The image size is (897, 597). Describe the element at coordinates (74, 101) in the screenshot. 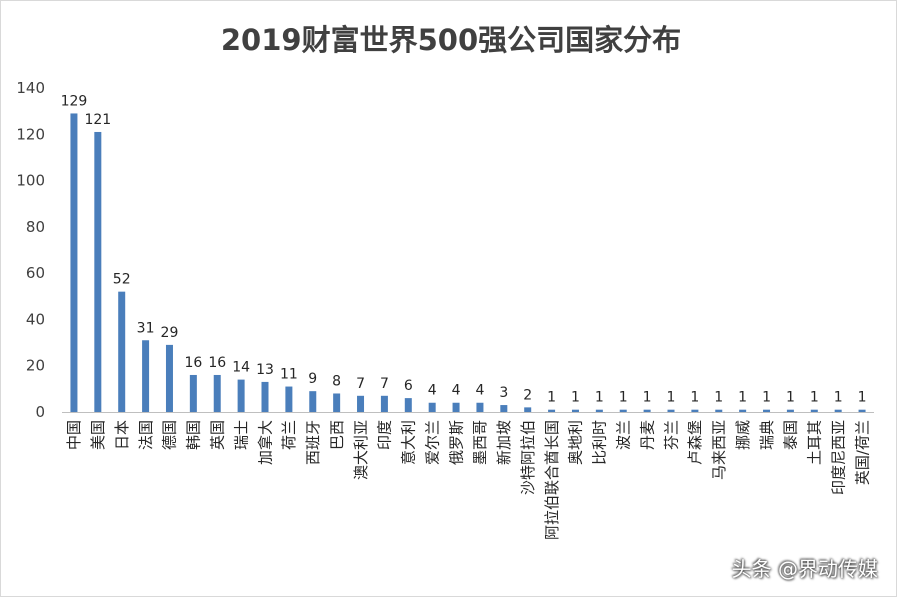

I see `data-label: 129` at that location.